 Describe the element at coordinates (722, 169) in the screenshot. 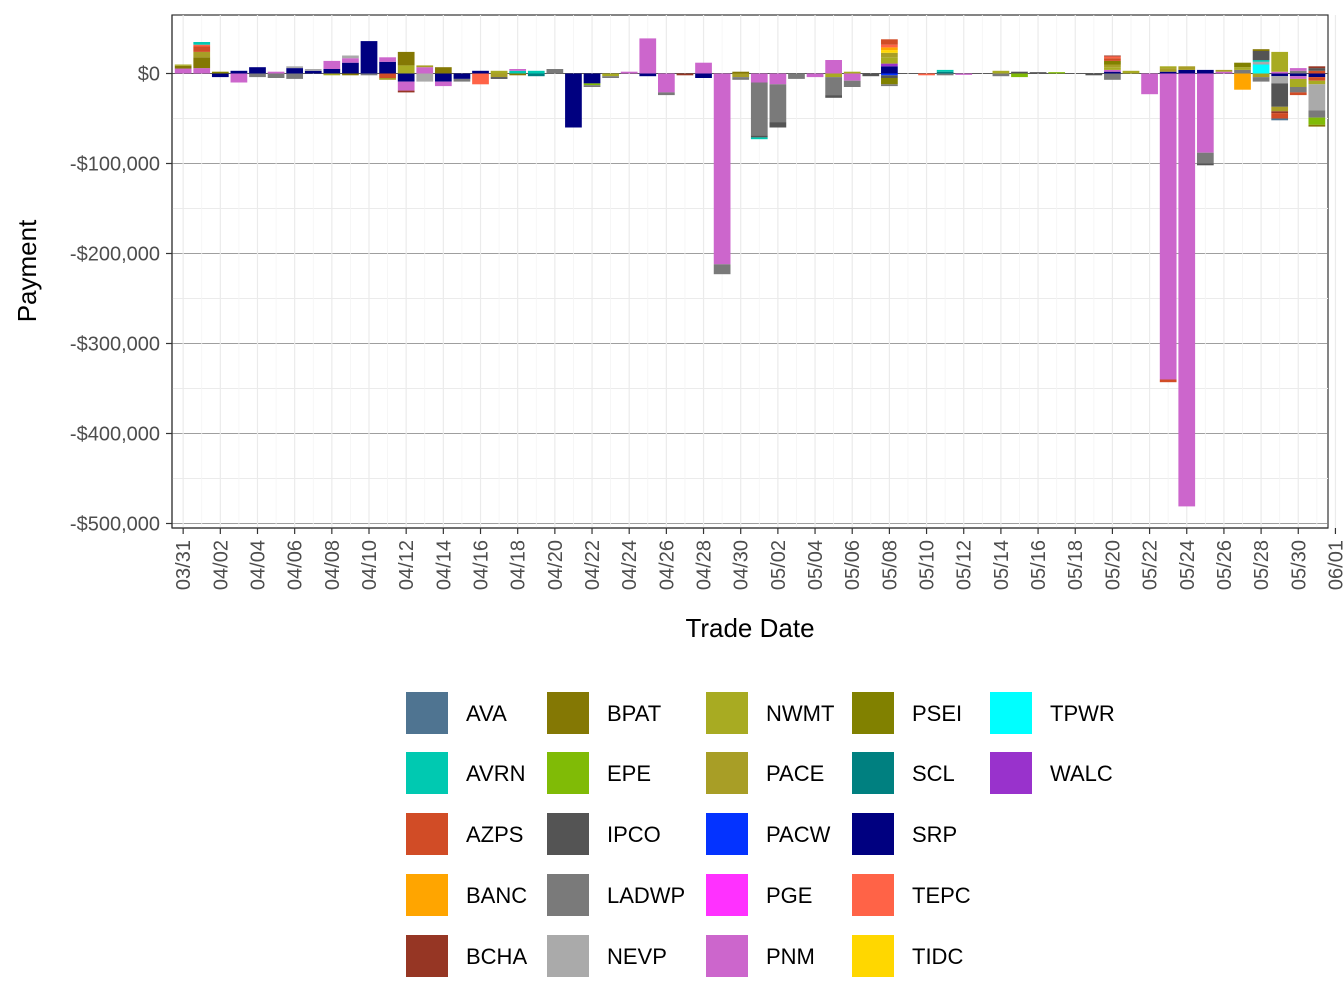

I see `bar-segment-04-29-pnm` at that location.